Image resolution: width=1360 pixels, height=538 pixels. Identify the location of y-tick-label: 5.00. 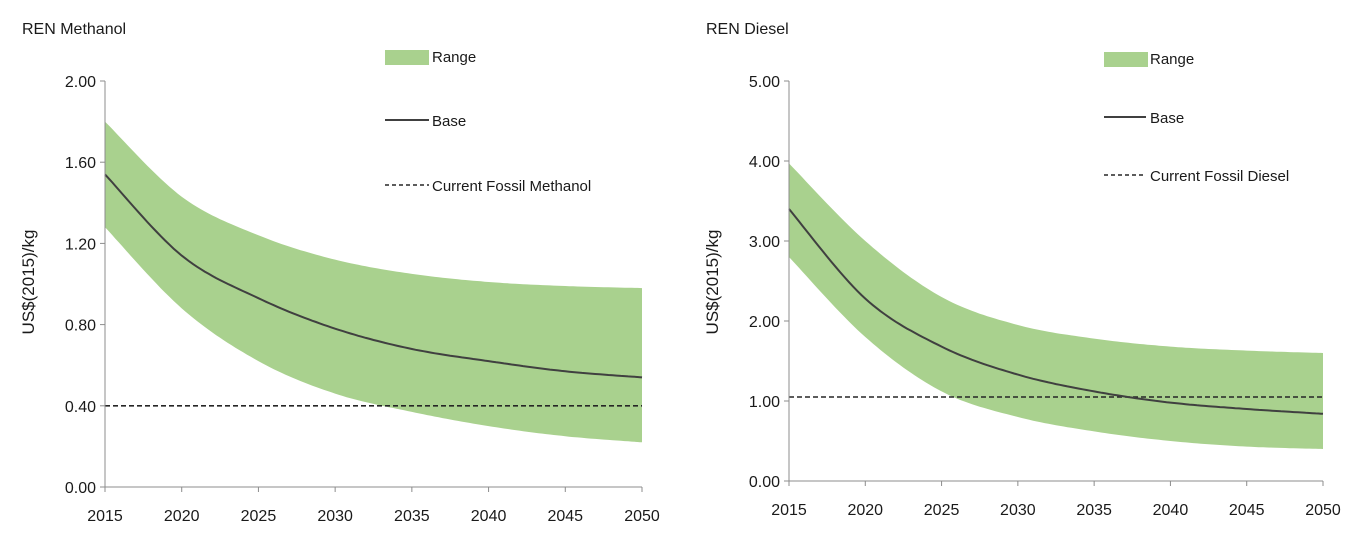
(764, 82).